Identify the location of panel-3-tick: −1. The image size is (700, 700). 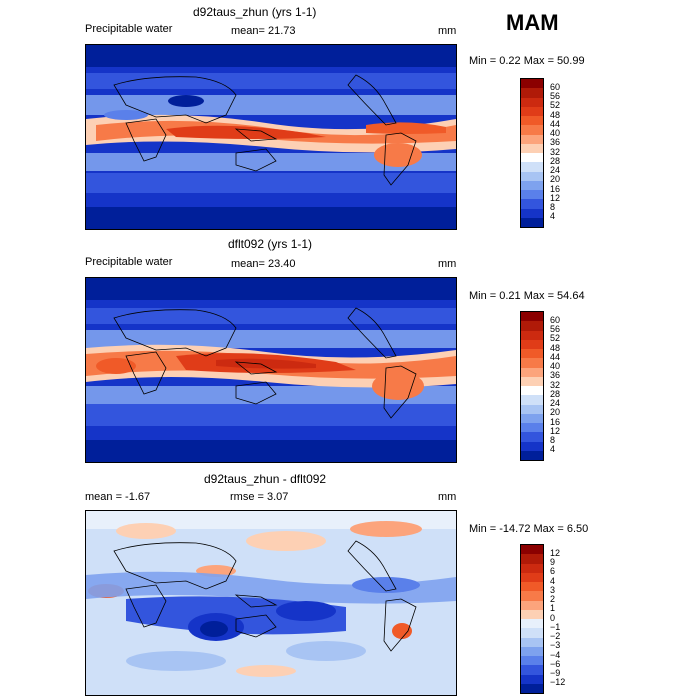
(555, 626).